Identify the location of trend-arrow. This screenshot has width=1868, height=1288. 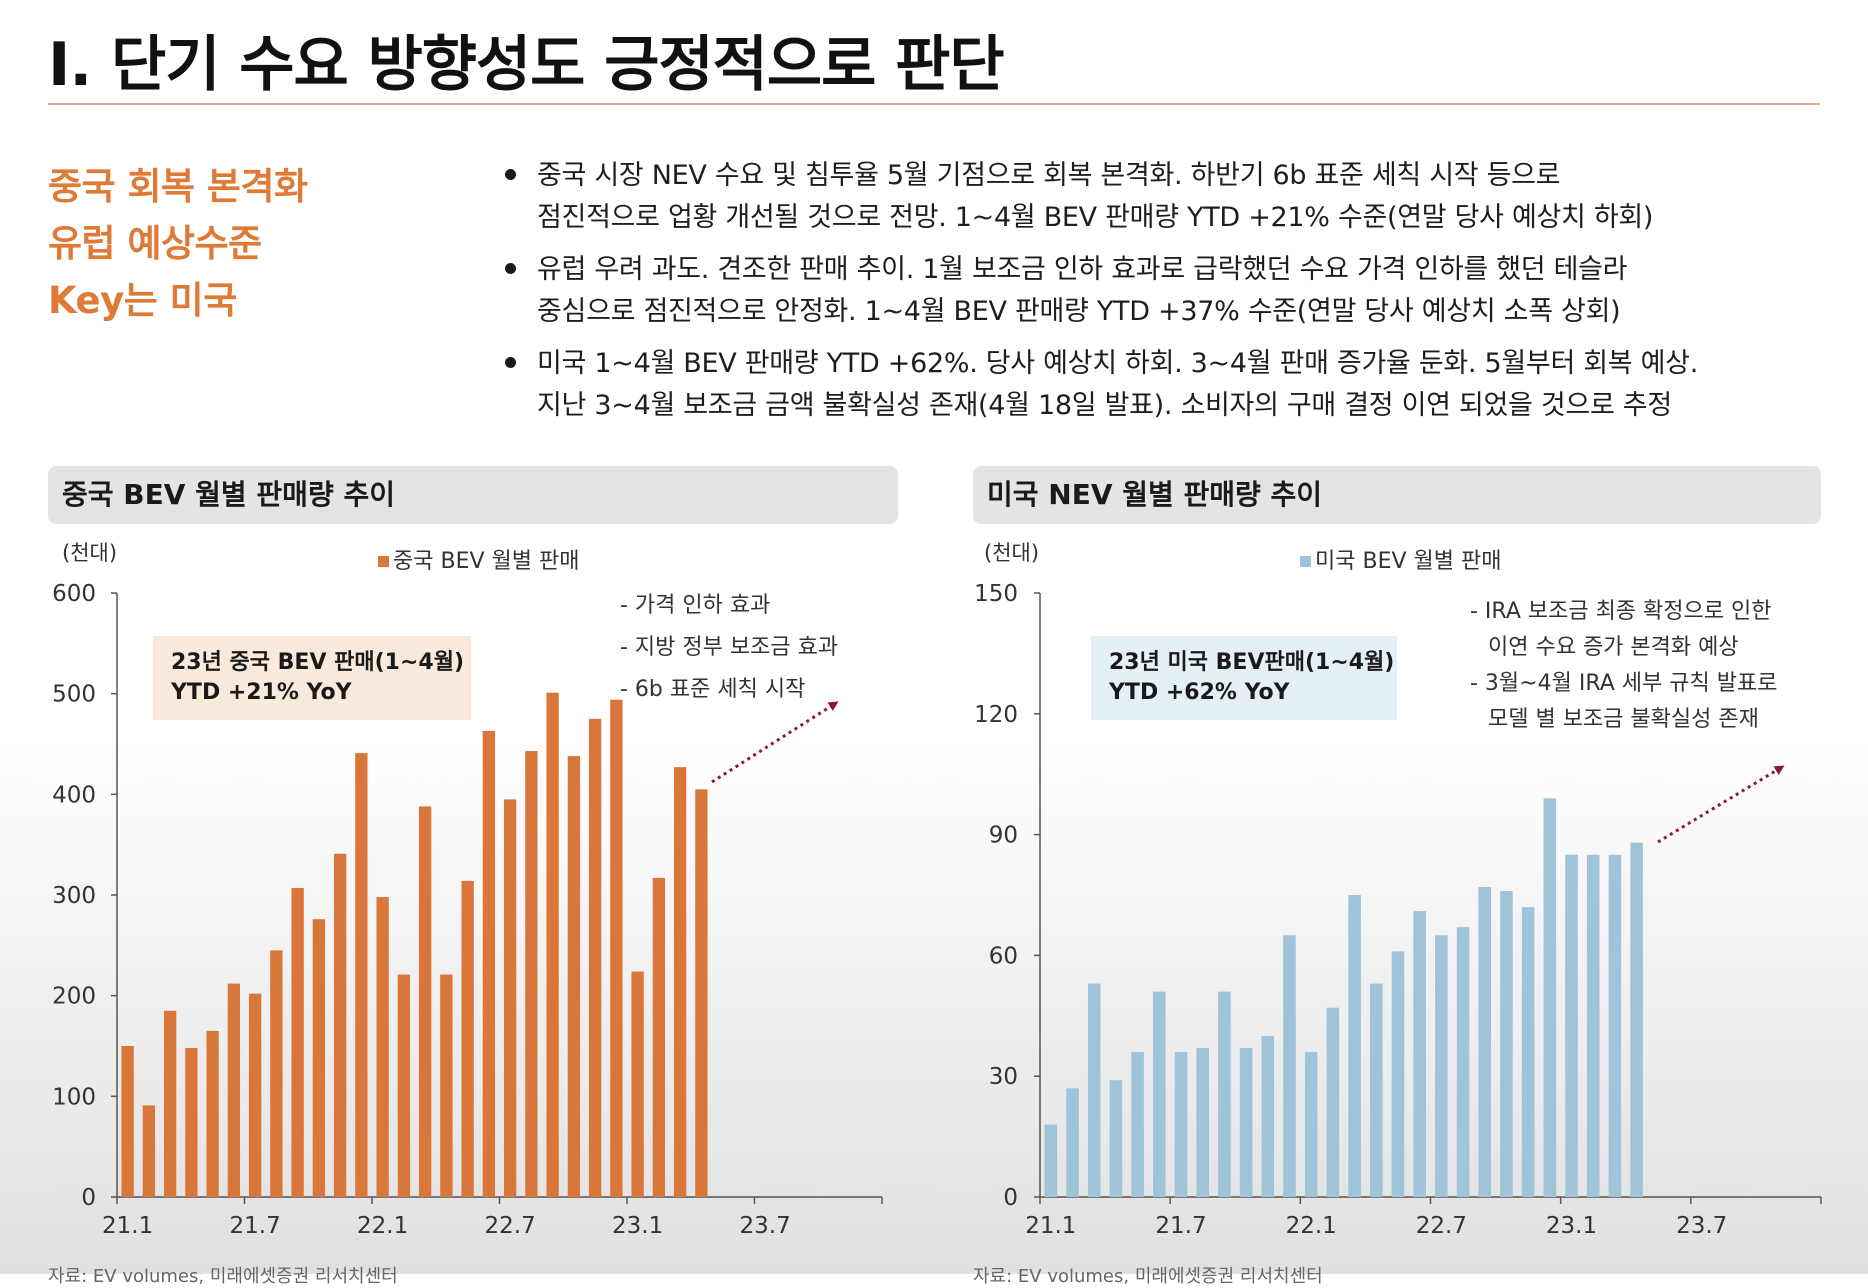
(1721, 804).